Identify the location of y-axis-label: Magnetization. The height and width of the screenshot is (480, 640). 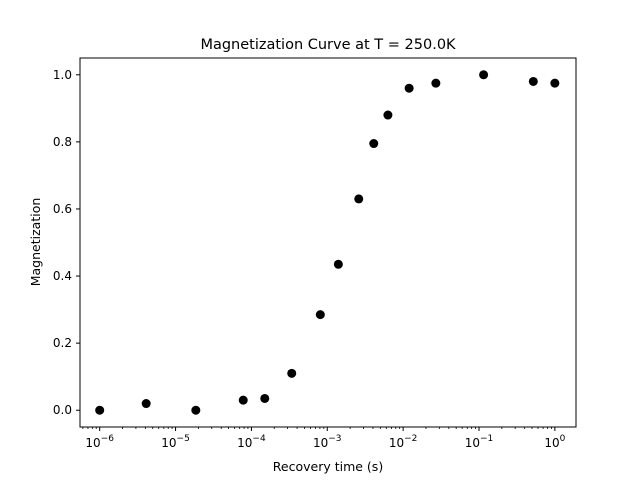
(35, 242).